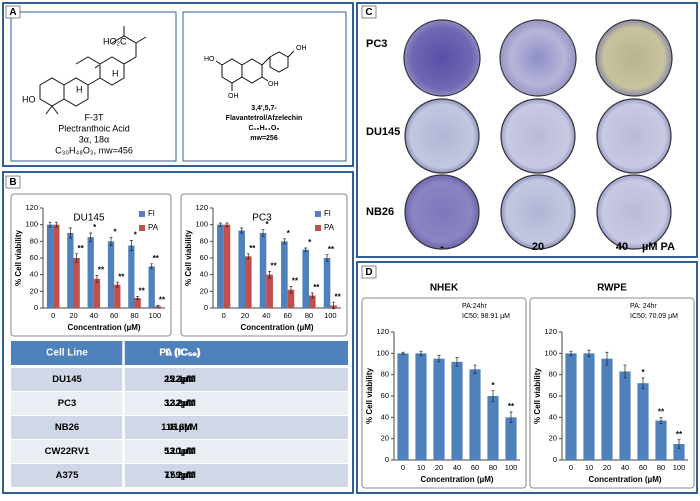 The height and width of the screenshot is (501, 700). I want to click on table-cell: 120µM, so click(179, 451).